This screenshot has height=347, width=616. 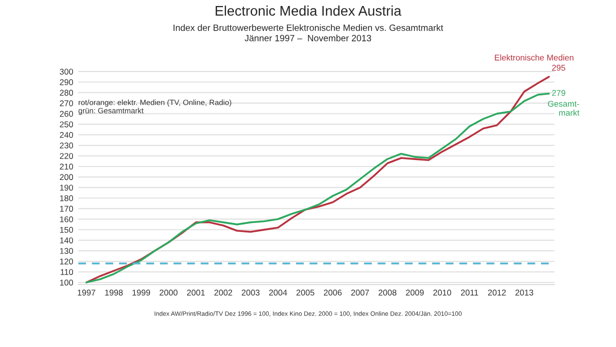 I want to click on x-tick-label: 2002, so click(x=223, y=293).